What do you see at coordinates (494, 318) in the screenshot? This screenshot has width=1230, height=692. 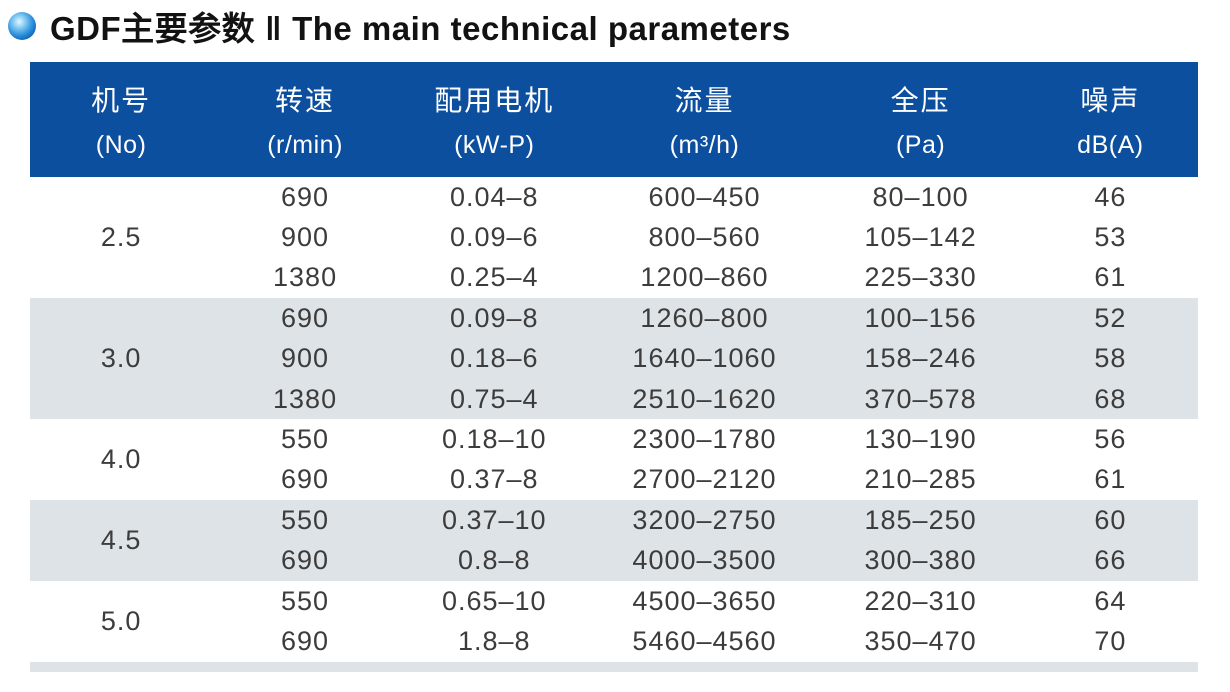 I see `cell-motor: 0.09–8` at bounding box center [494, 318].